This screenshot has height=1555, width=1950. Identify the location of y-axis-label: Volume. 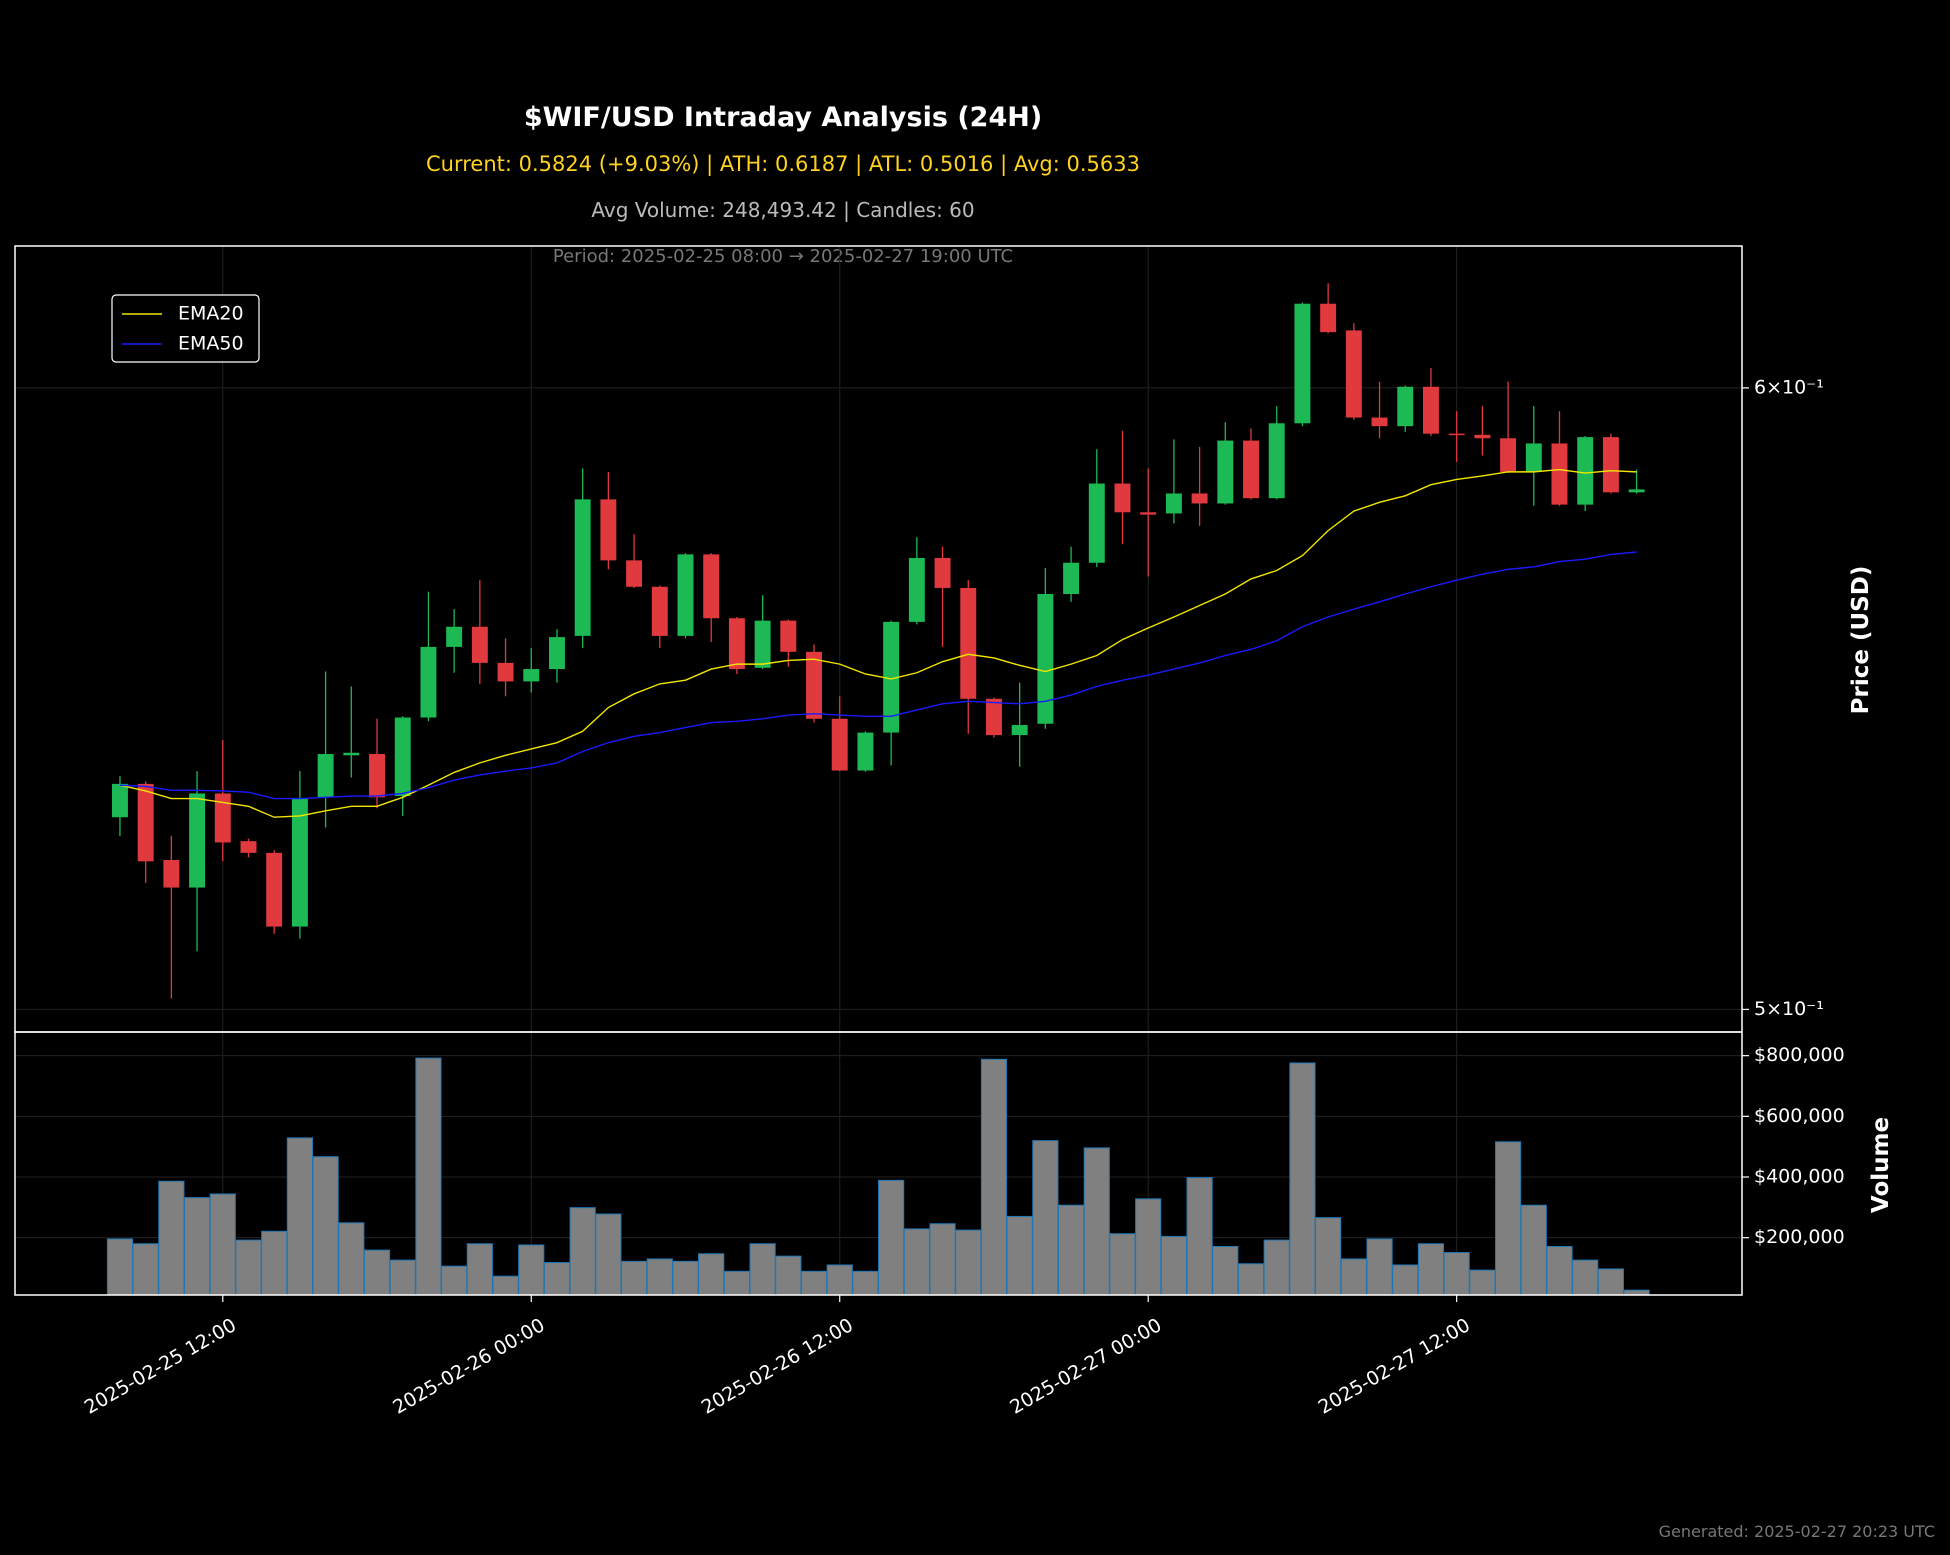
(1881, 1165).